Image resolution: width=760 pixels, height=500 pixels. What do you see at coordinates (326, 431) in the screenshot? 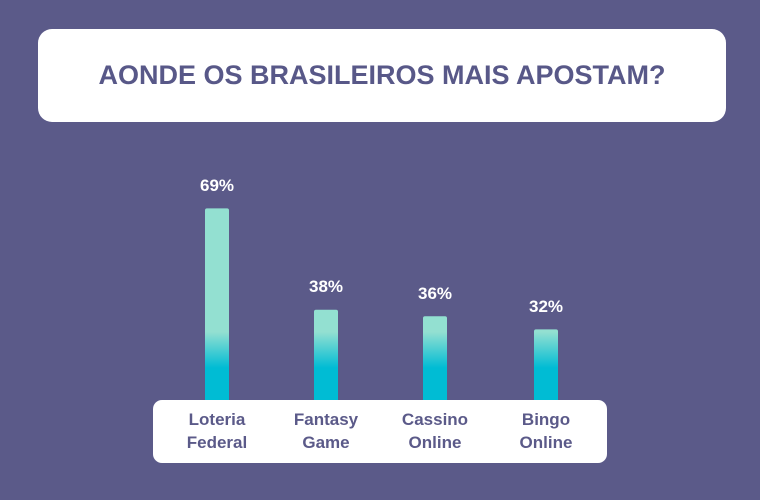
I see `x-tick-label: Fantasy Game` at bounding box center [326, 431].